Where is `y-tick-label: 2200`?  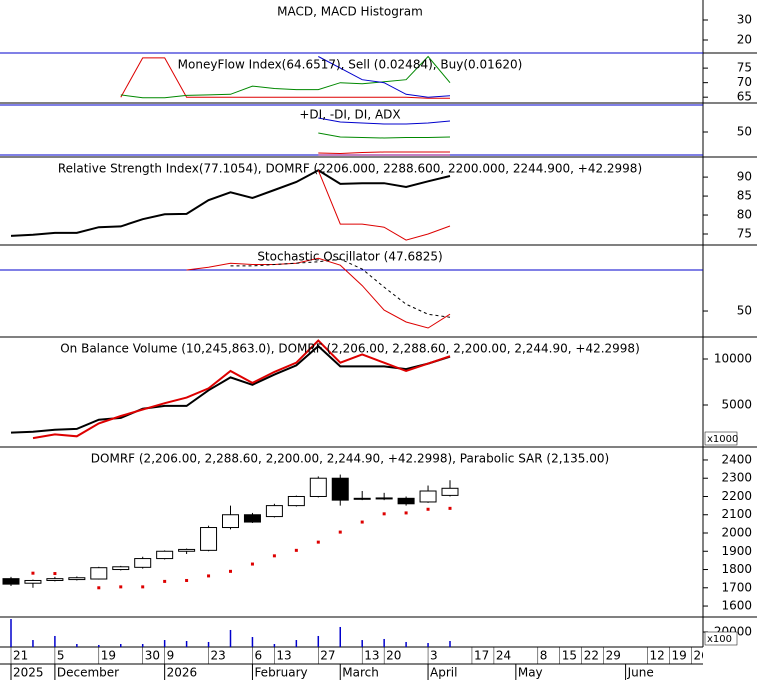 y-tick-label: 2200 is located at coordinates (736, 496).